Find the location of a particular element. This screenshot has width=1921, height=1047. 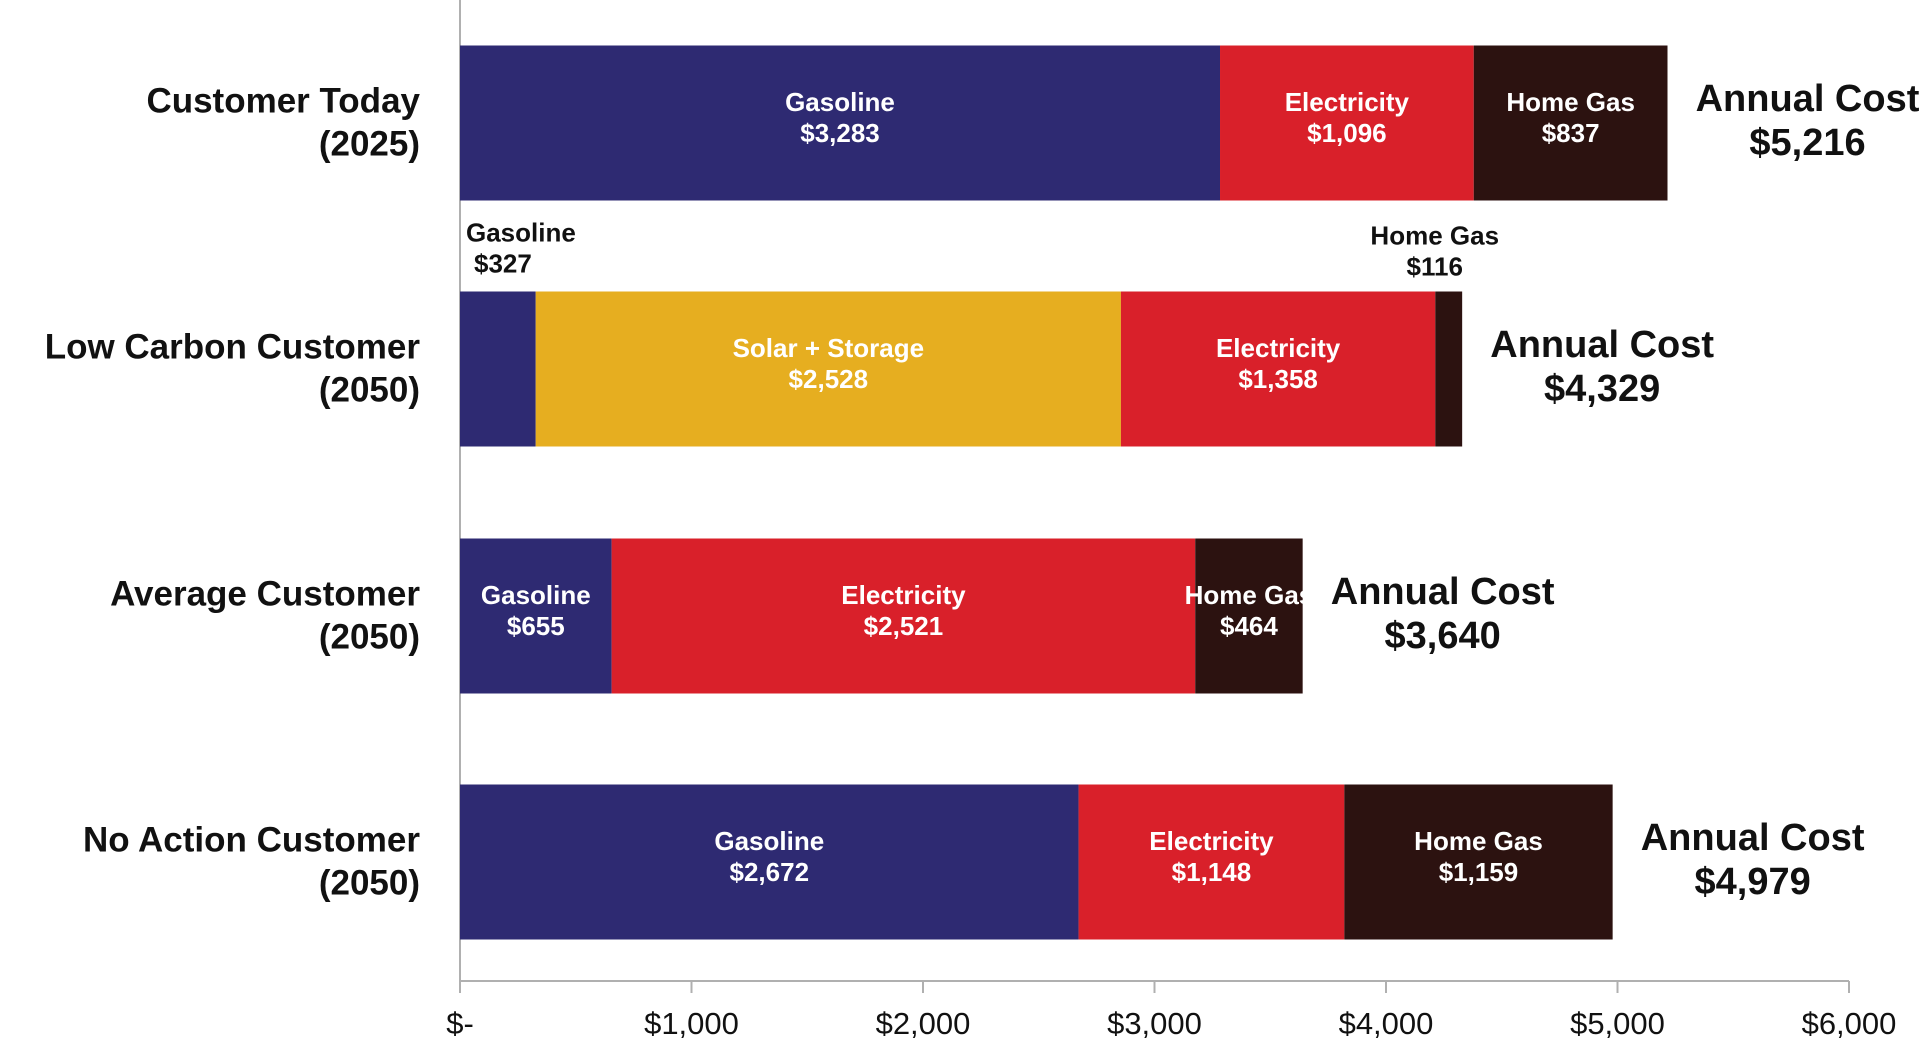

segment-label: Gasoline $3,283 is located at coordinates (840, 117).